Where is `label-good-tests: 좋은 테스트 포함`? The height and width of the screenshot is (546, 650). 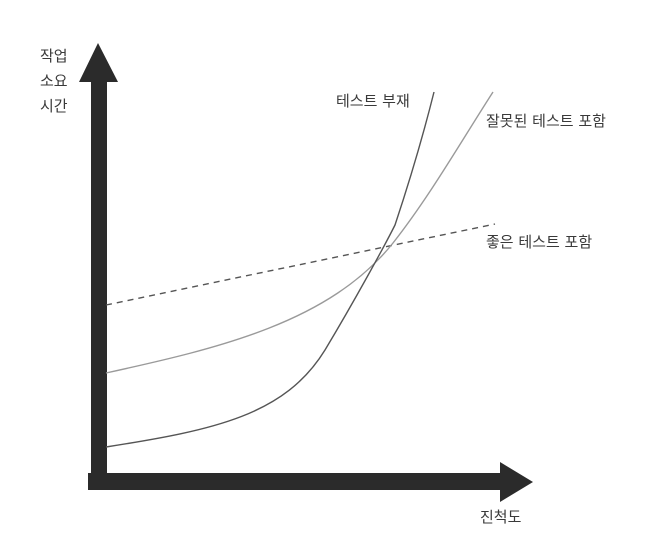 label-good-tests: 좋은 테스트 포함 is located at coordinates (539, 242).